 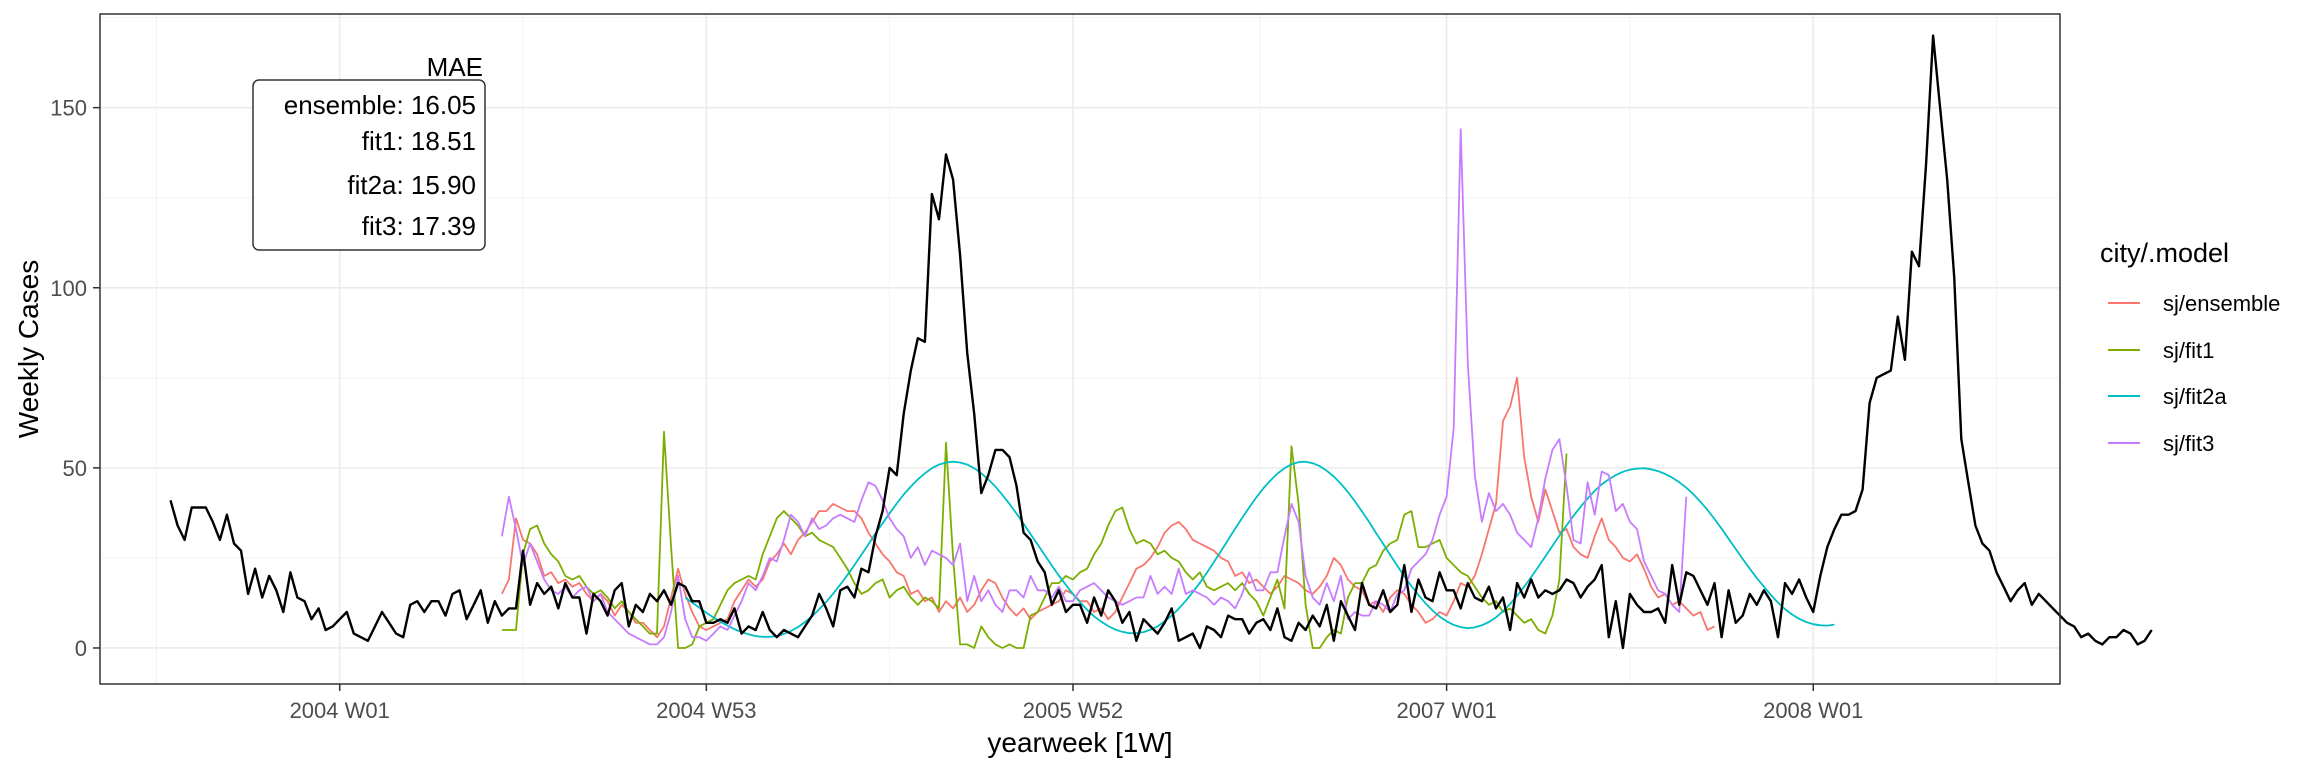 What do you see at coordinates (2195, 396) in the screenshot?
I see `legend-label: sj/fit2a` at bounding box center [2195, 396].